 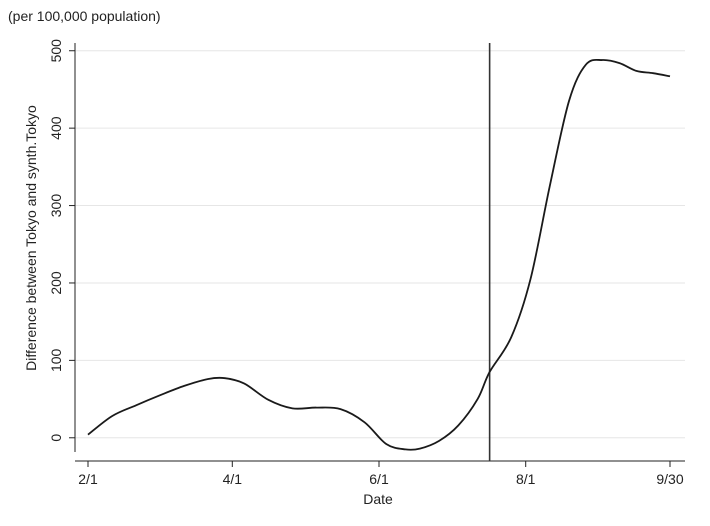 What do you see at coordinates (669, 479) in the screenshot?
I see `x-tick-label: 9/30` at bounding box center [669, 479].